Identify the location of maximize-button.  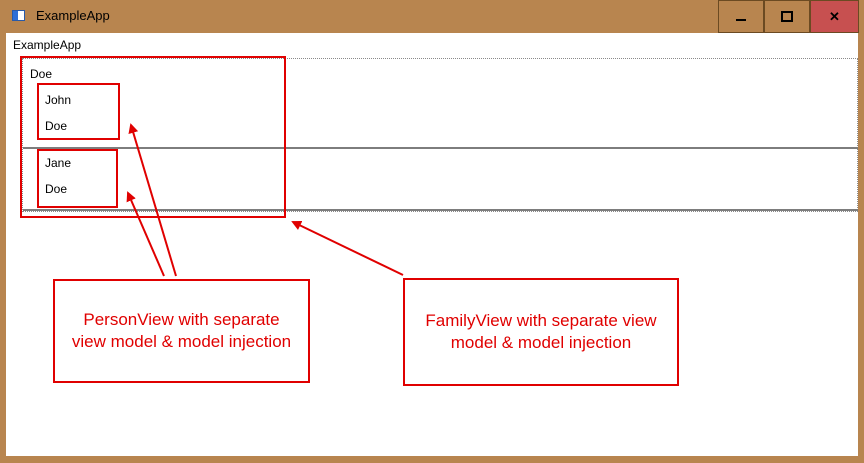
(787, 16).